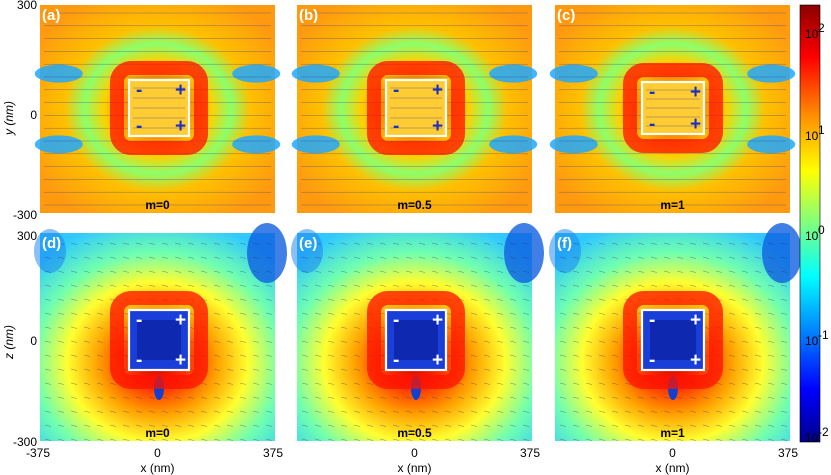 Image resolution: width=831 pixels, height=475 pixels. What do you see at coordinates (396, 320) in the screenshot?
I see `minus-charge: -` at bounding box center [396, 320].